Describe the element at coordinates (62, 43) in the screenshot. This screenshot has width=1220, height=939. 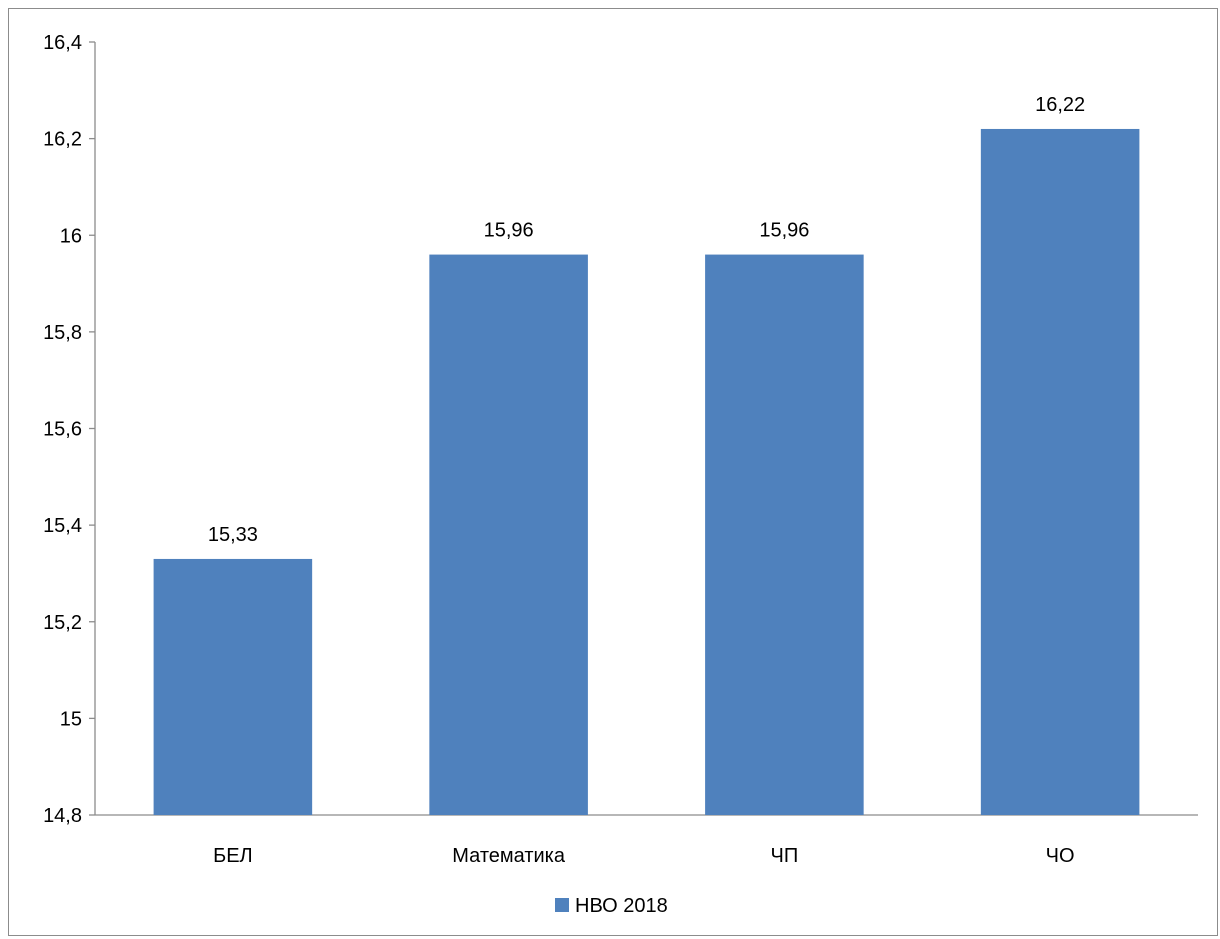
I see `y-tick-label: 16,4` at that location.